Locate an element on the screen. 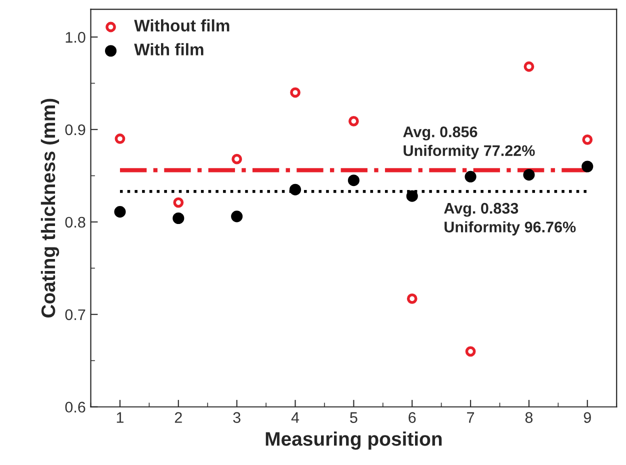 The width and height of the screenshot is (626, 465). x-tick-label: 6 is located at coordinates (412, 417).